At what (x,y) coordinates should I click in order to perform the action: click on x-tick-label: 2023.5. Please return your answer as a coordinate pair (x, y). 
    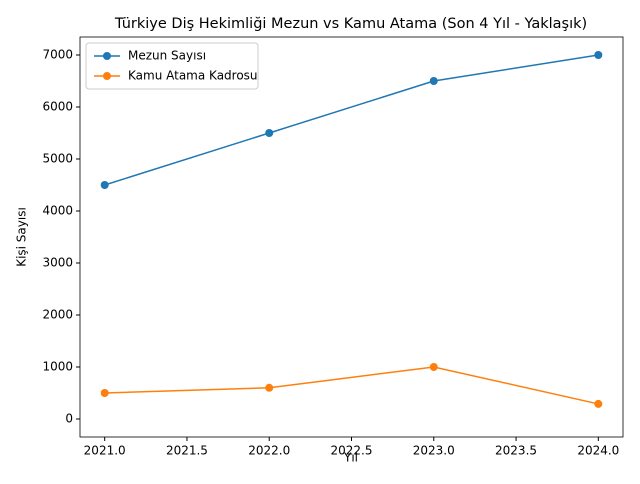
    Looking at the image, I should click on (516, 451).